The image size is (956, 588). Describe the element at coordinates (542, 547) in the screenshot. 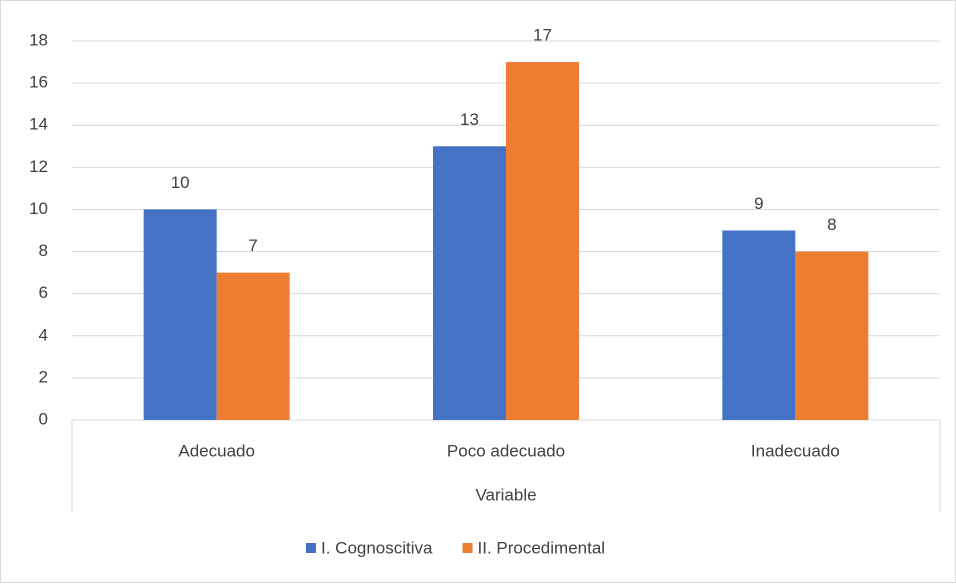

I see `legend-label: II. Procedimental` at that location.